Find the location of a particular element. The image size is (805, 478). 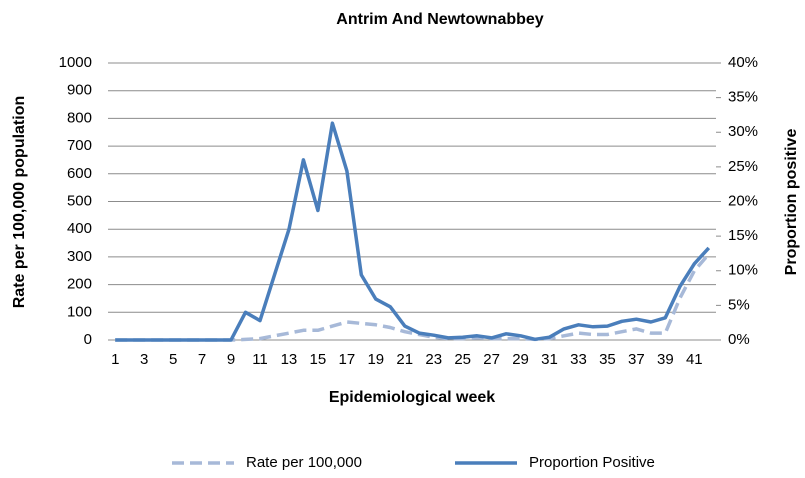

y-tick-label: 1000 is located at coordinates (75, 62).